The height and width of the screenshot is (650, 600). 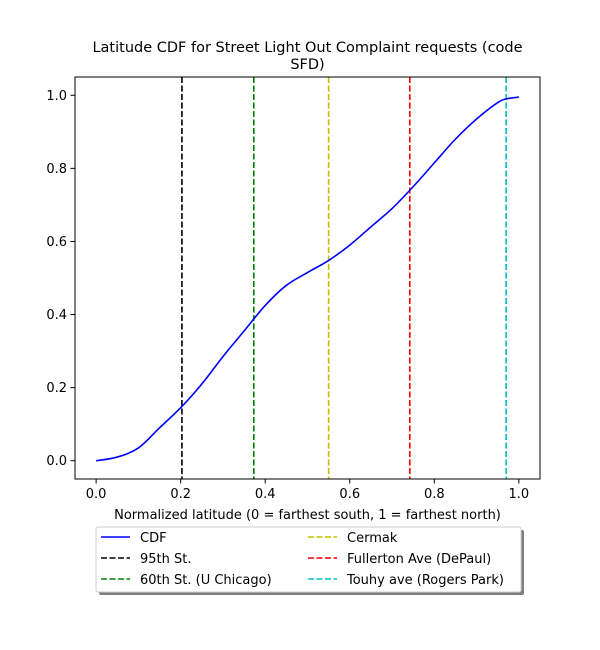 What do you see at coordinates (56, 169) in the screenshot?
I see `y-tick-label: 0.8` at bounding box center [56, 169].